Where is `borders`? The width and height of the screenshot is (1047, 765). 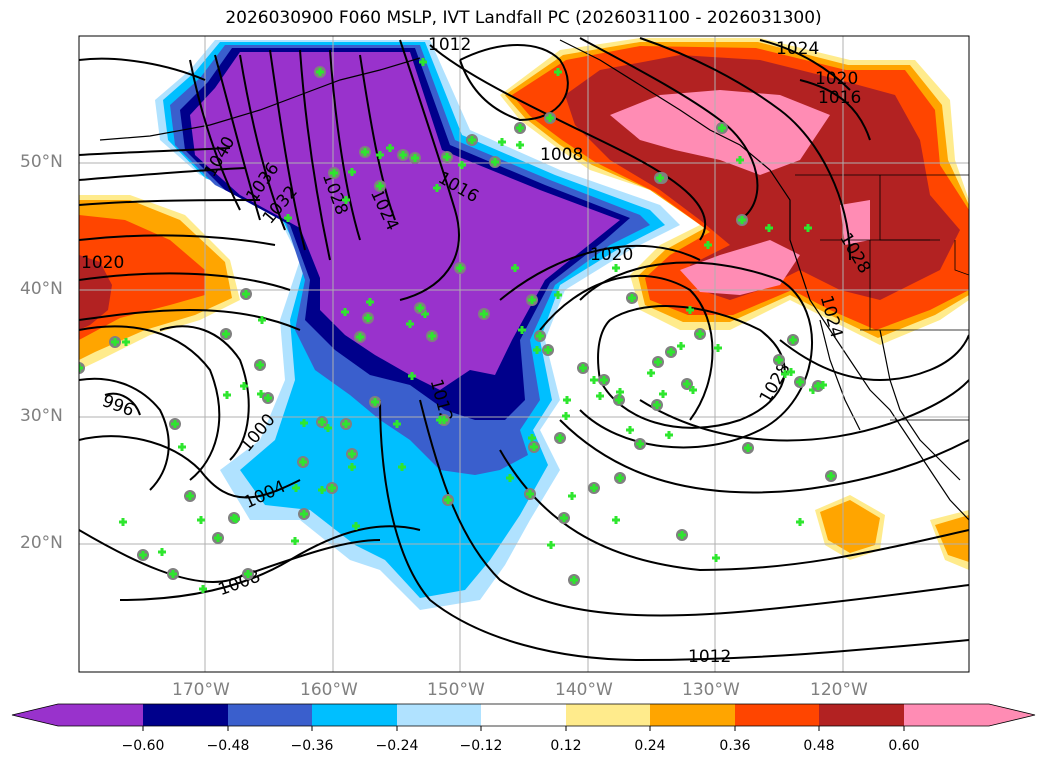 borders is located at coordinates (882, 297).